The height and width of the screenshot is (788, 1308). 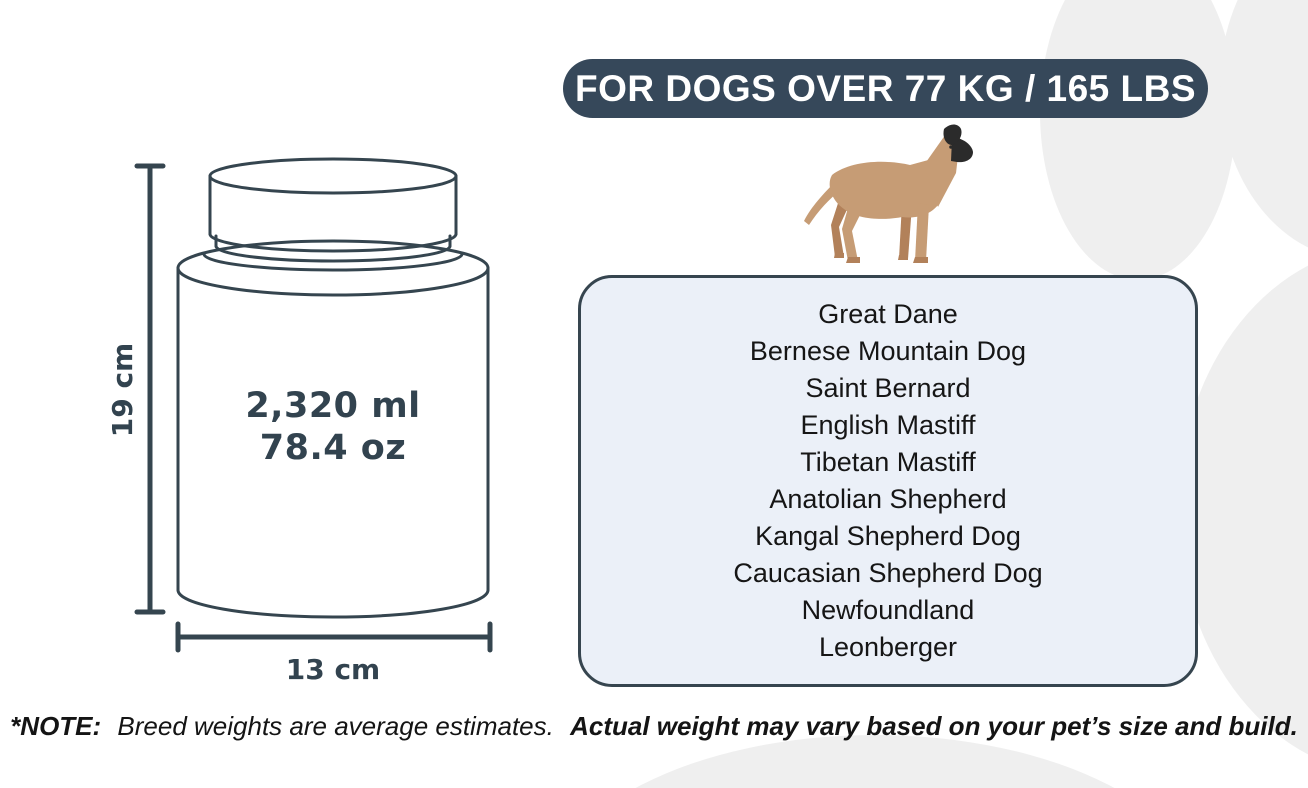 What do you see at coordinates (888, 499) in the screenshot?
I see `breed-item: Anatolian Shepherd` at bounding box center [888, 499].